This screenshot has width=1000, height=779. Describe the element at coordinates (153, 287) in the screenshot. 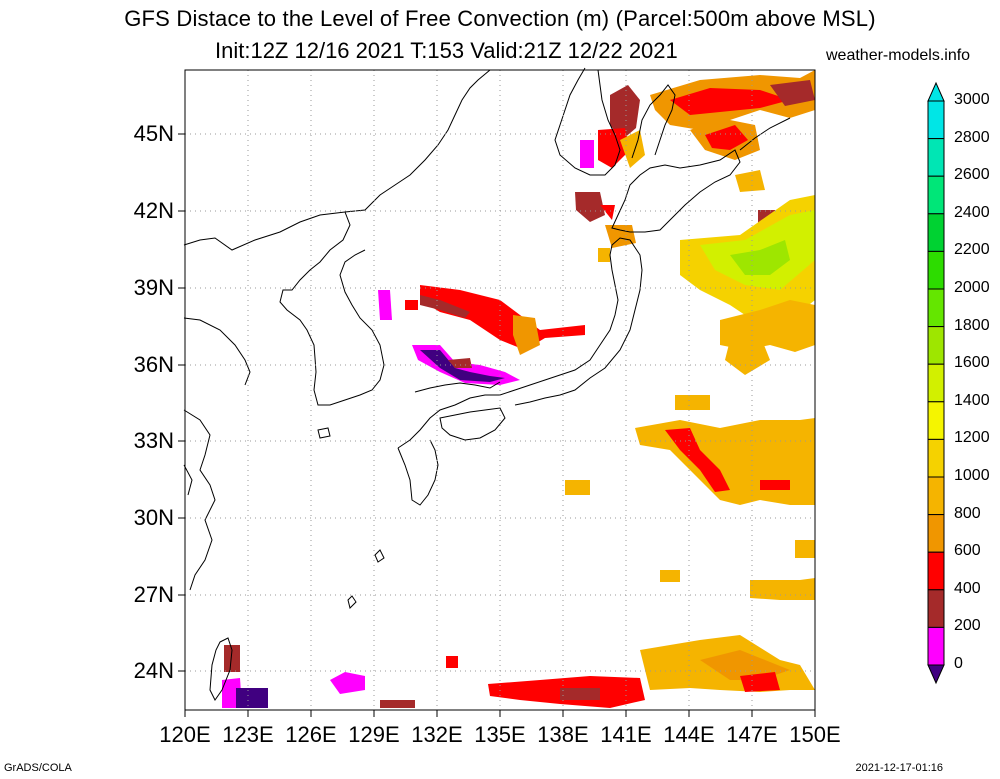

I see `lat-label-39n: 39N` at that location.